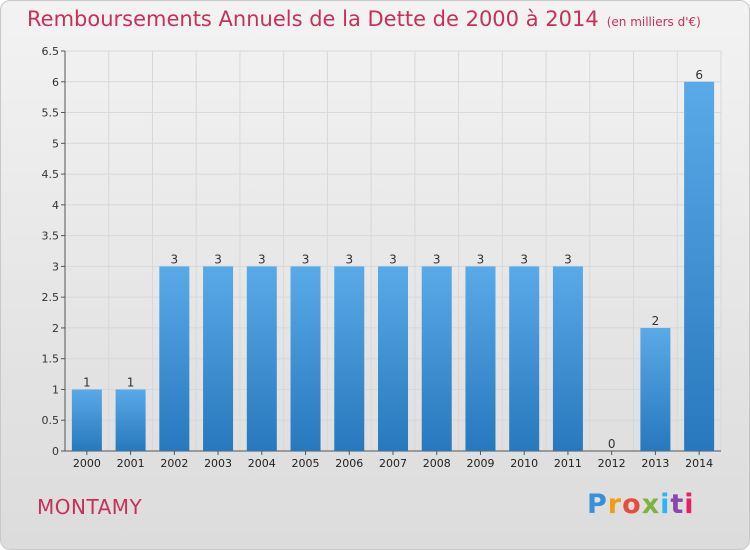  Describe the element at coordinates (305, 358) in the screenshot. I see `bar-2005` at that location.